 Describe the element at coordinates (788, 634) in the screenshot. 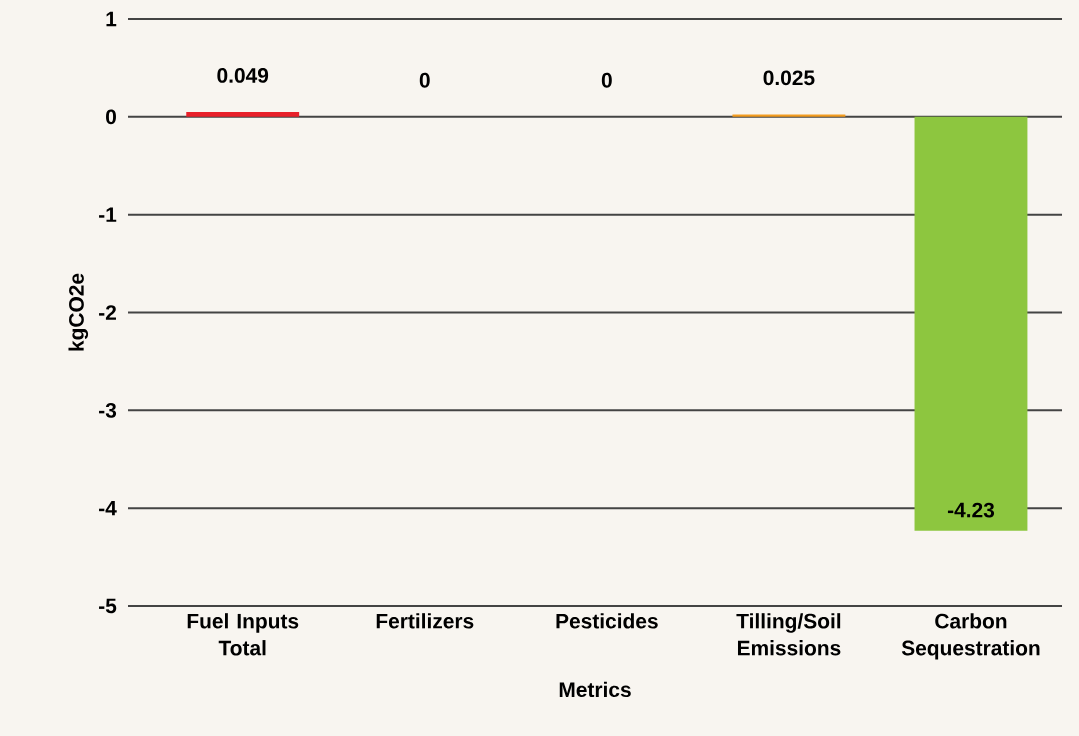

I see `x-tick-label: Tilling/Soil Emissions` at that location.